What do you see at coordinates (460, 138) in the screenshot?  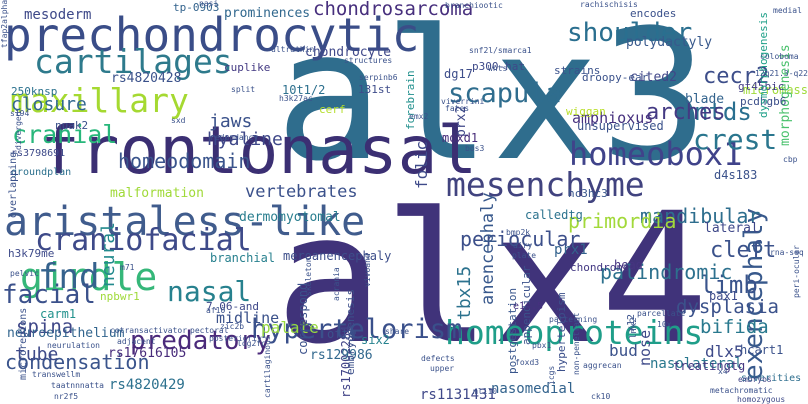 I see `word-moxd1: moxd1` at bounding box center [460, 138].